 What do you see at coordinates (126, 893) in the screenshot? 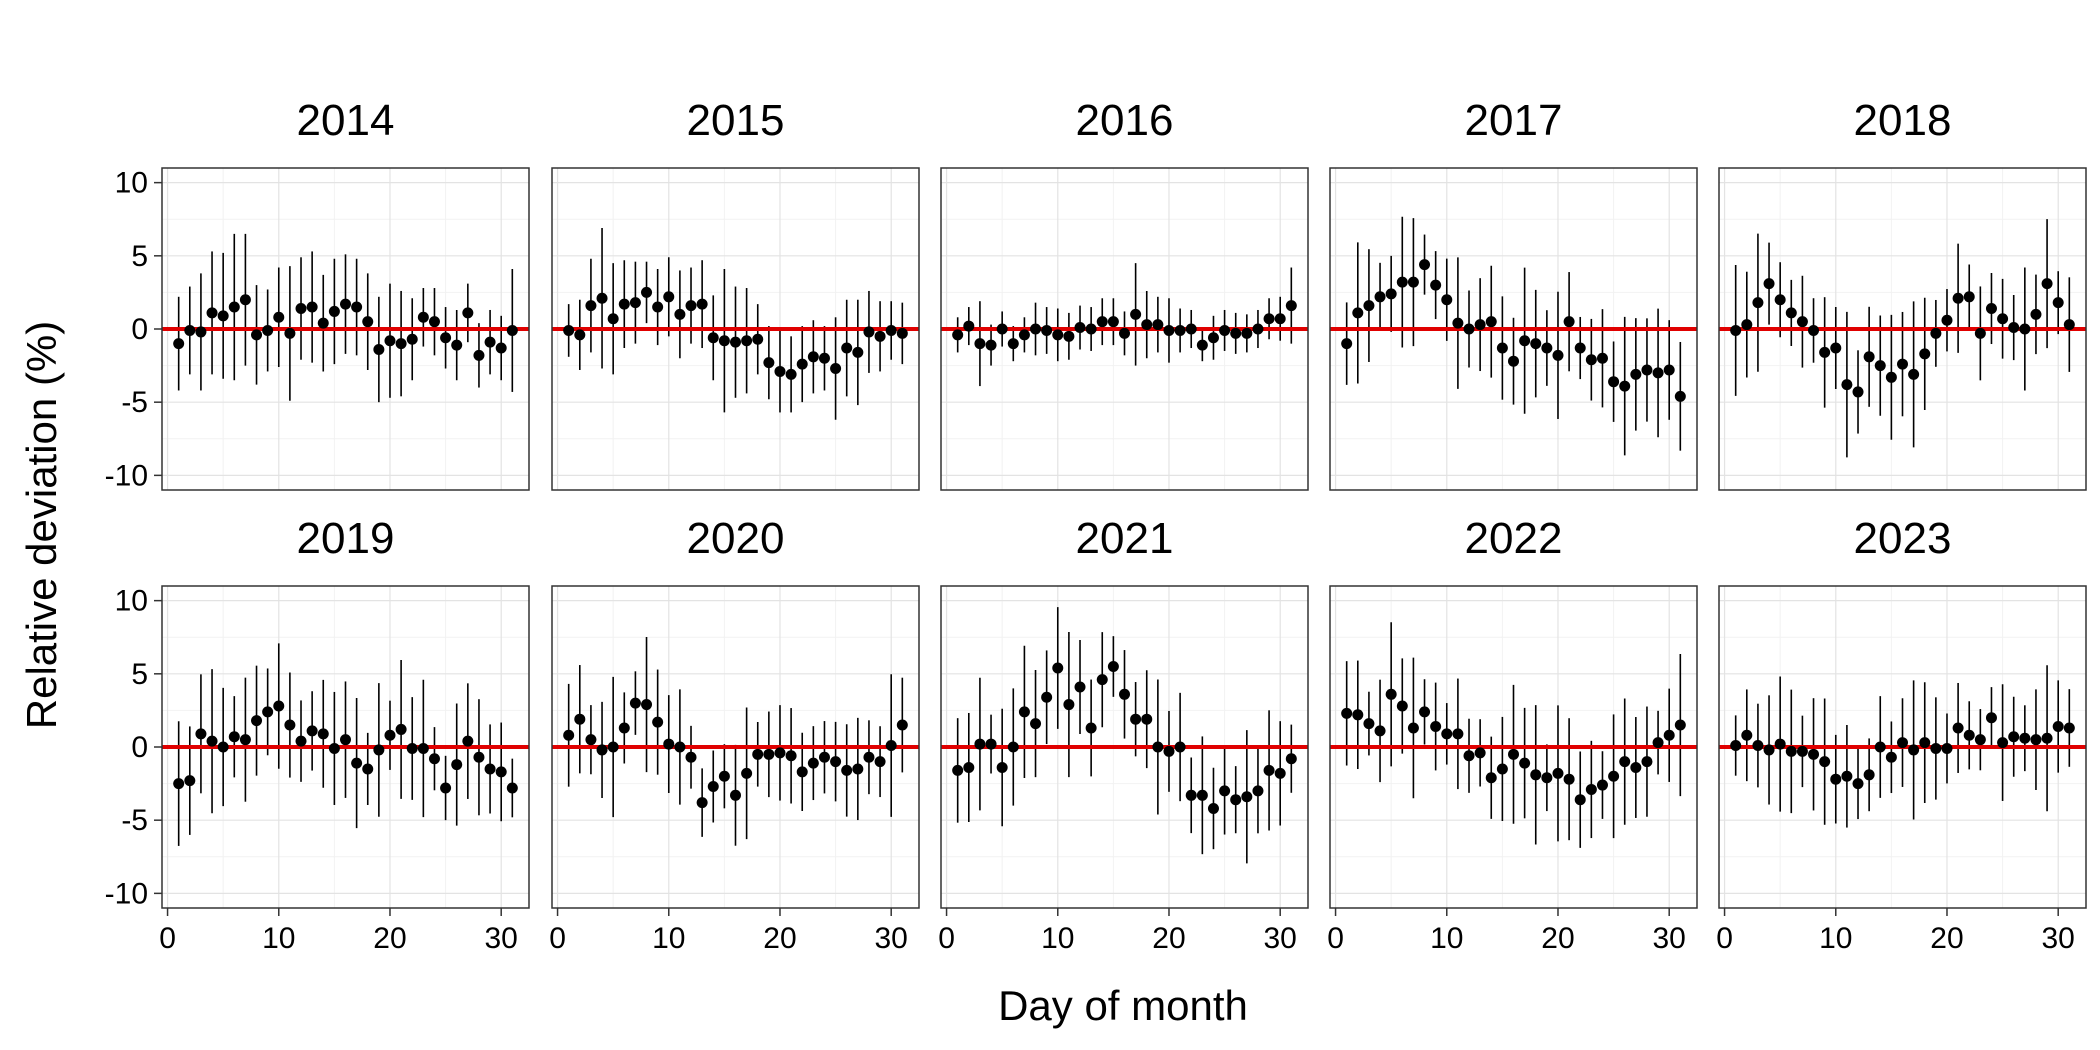
I see `y-tick-label: -10` at bounding box center [126, 893].